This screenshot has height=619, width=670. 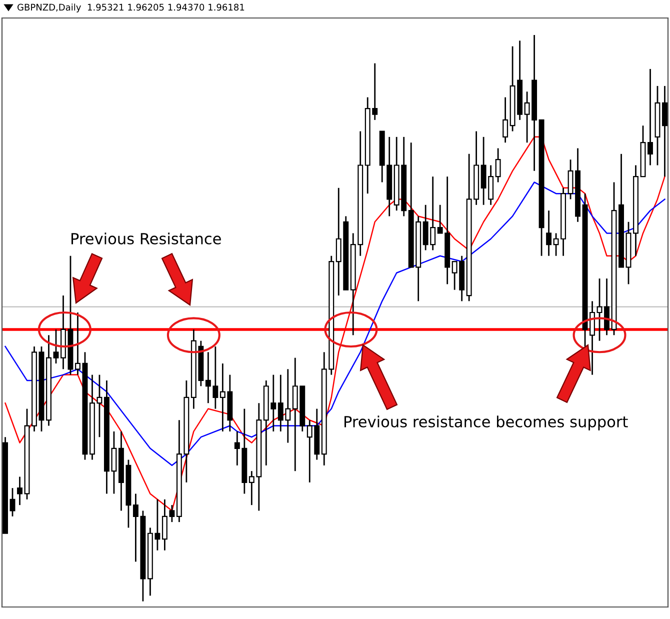 What do you see at coordinates (486, 423) in the screenshot?
I see `annotation: Previous resistance becomes support` at bounding box center [486, 423].